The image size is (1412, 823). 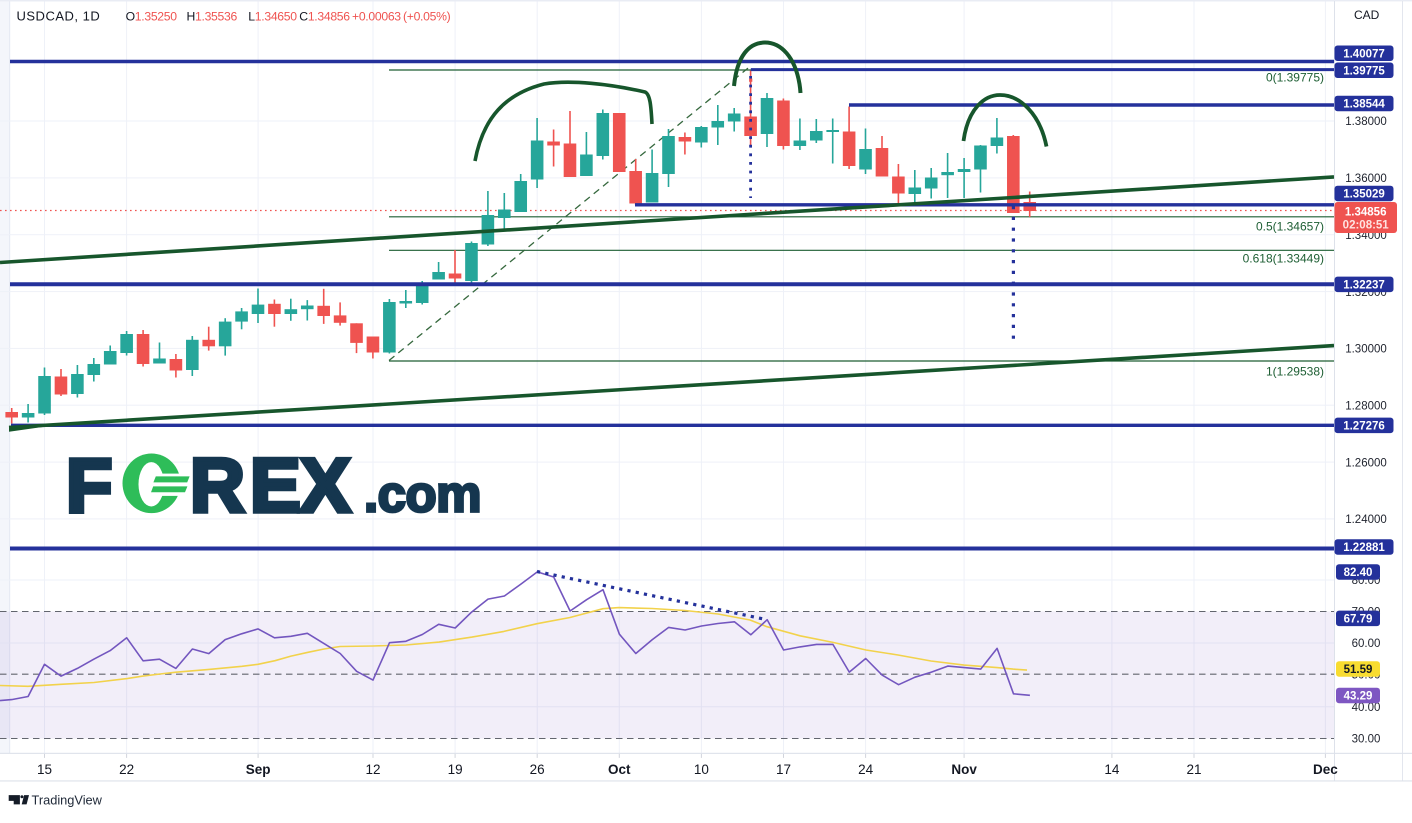 What do you see at coordinates (783, 769) in the screenshot?
I see `svg-text: 17` at bounding box center [783, 769].